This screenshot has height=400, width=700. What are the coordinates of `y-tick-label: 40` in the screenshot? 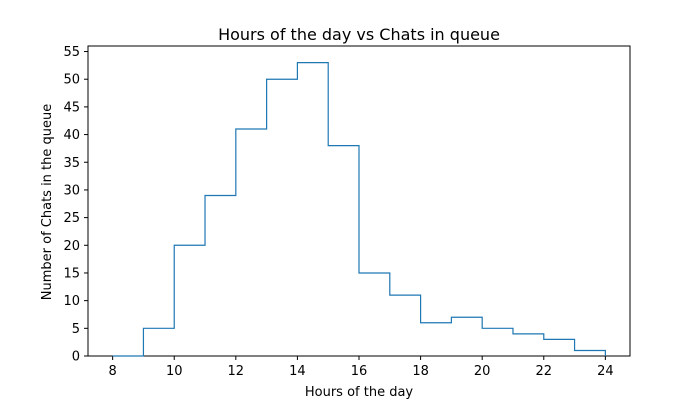 It's located at (71, 135).